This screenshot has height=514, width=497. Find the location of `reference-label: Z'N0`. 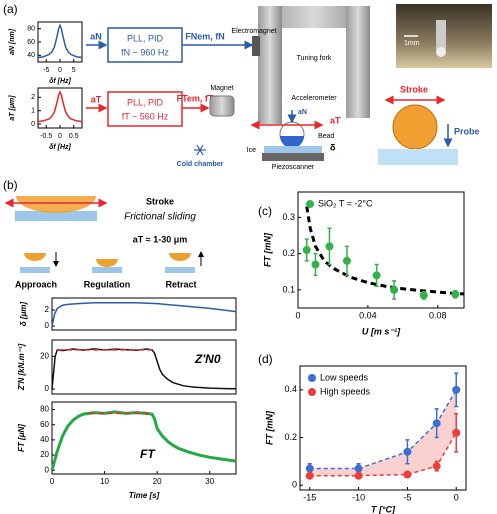

reference-label: Z'N0 is located at coordinates (207, 359).